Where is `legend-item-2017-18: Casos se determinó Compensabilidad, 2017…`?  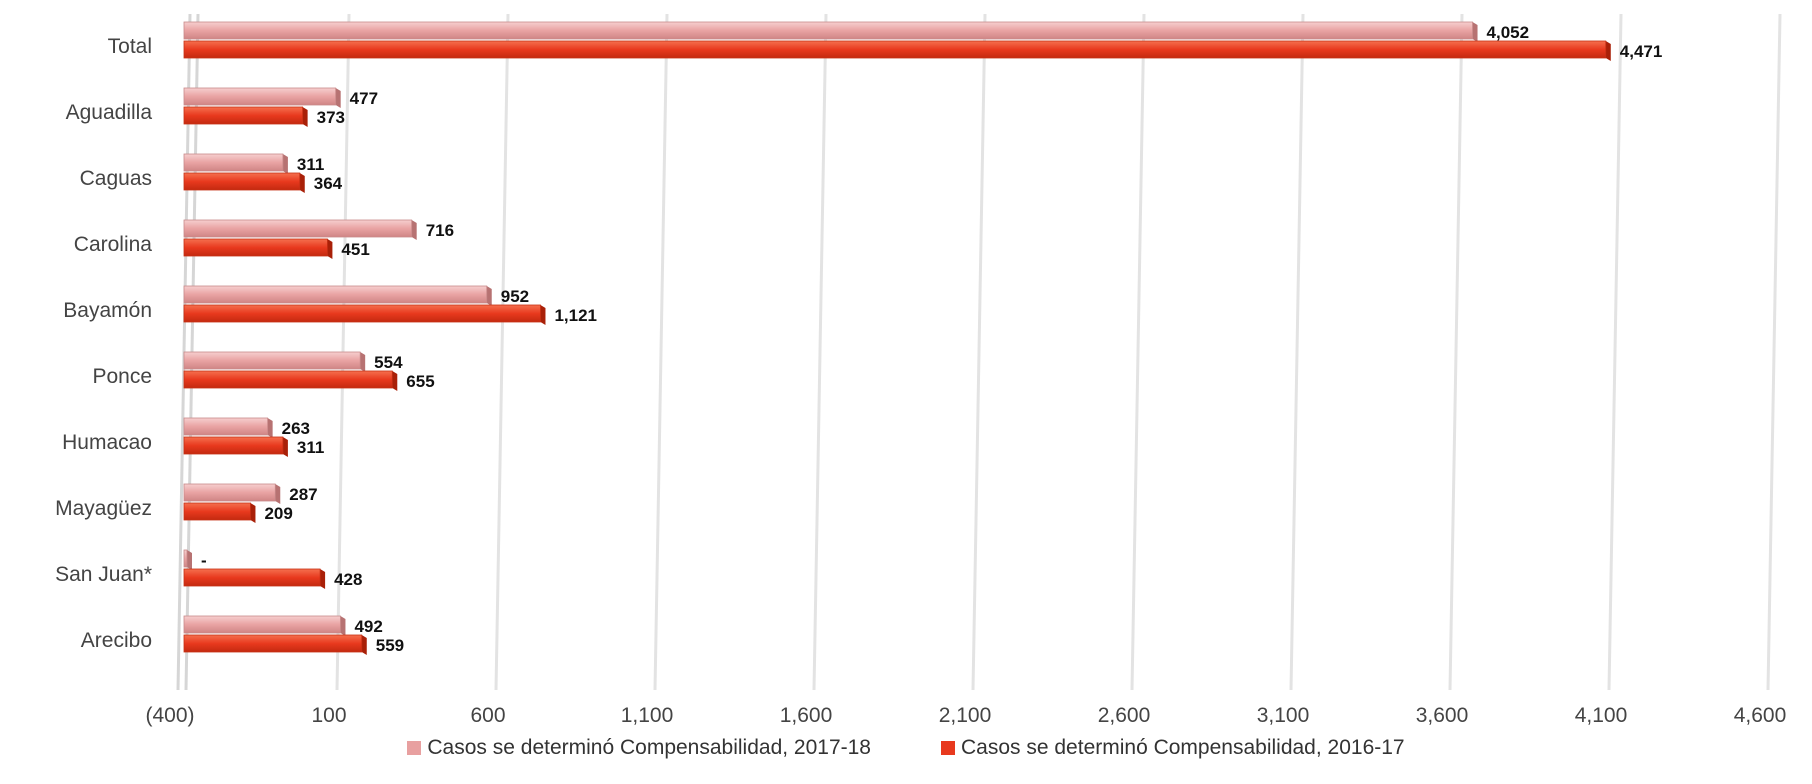 legend-item-2017-18: Casos se determinó Compensabilidad, 2017… is located at coordinates (639, 748).